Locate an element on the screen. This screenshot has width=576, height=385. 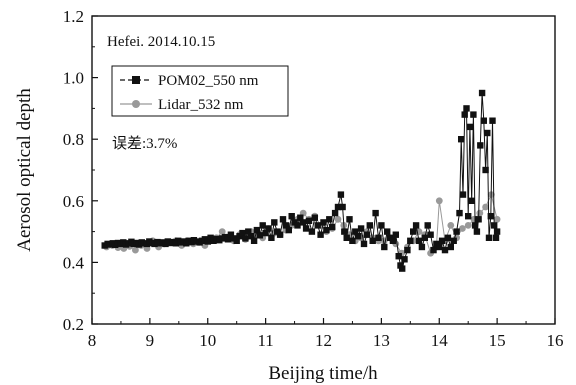
x-tick-label: 8 is located at coordinates (92, 340).